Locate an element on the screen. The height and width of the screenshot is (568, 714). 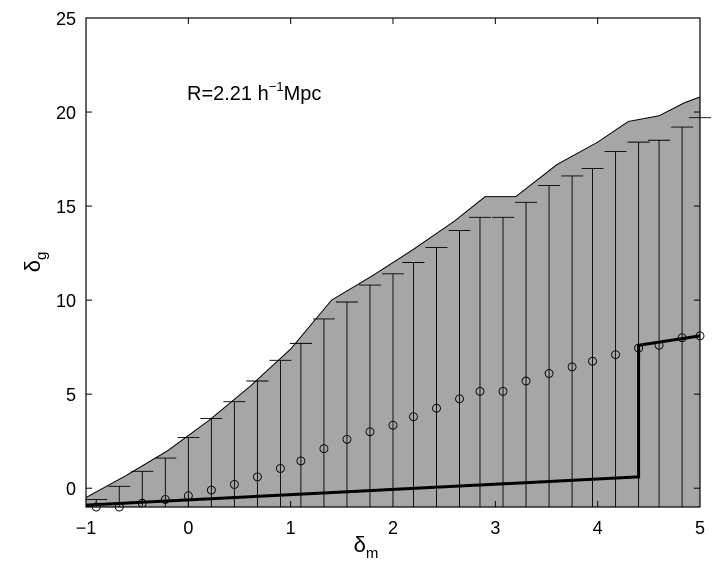
x-axis-label: δm is located at coordinates (366, 547).